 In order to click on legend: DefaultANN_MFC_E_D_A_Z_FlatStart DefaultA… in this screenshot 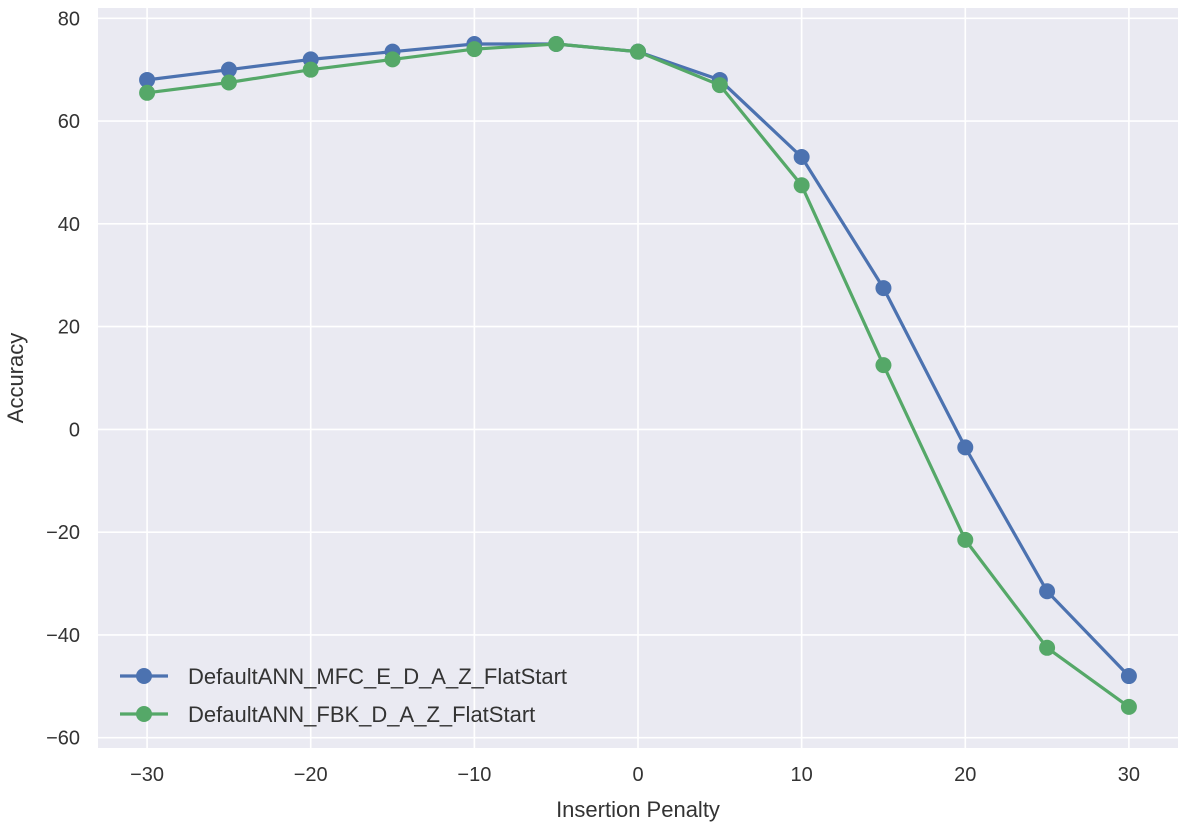, I will do `click(343, 695)`.